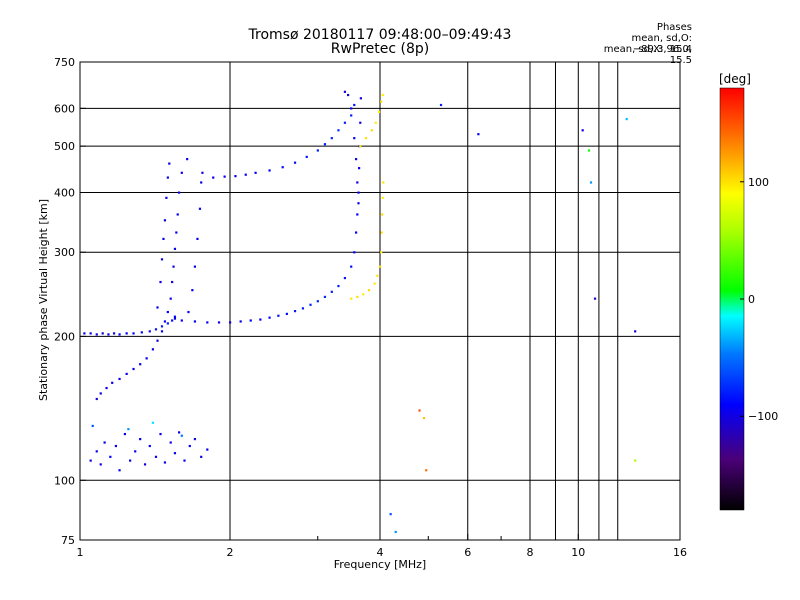 The height and width of the screenshot is (600, 800). Describe the element at coordinates (64, 480) in the screenshot. I see `y-tick-label: 100` at that location.